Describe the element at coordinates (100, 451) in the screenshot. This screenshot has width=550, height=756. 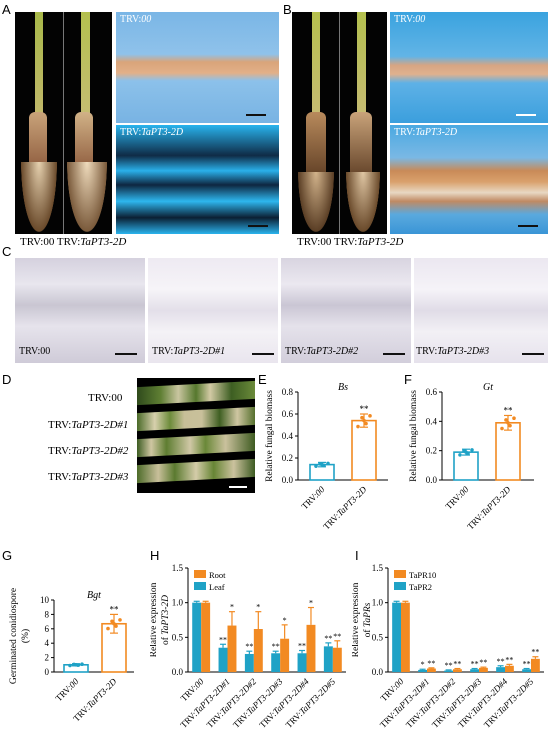
I see `d-label-rep2-gene: TaPT3-2D#2` at that location.